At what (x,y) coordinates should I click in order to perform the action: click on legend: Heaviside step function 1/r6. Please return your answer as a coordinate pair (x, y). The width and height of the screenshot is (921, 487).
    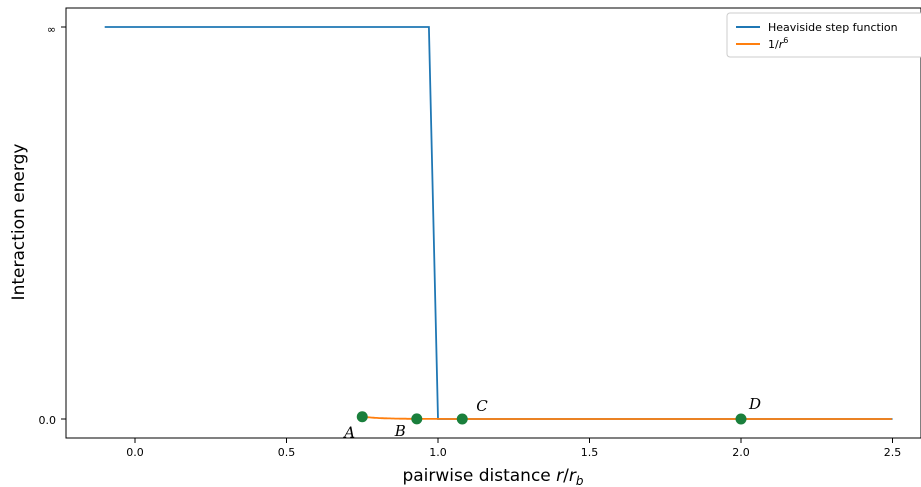
    Looking at the image, I should click on (823, 35).